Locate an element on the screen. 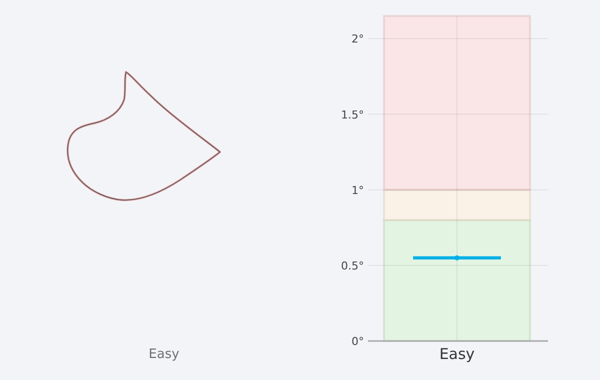 This screenshot has width=600, height=380. y-tick-label: 1° is located at coordinates (358, 190).